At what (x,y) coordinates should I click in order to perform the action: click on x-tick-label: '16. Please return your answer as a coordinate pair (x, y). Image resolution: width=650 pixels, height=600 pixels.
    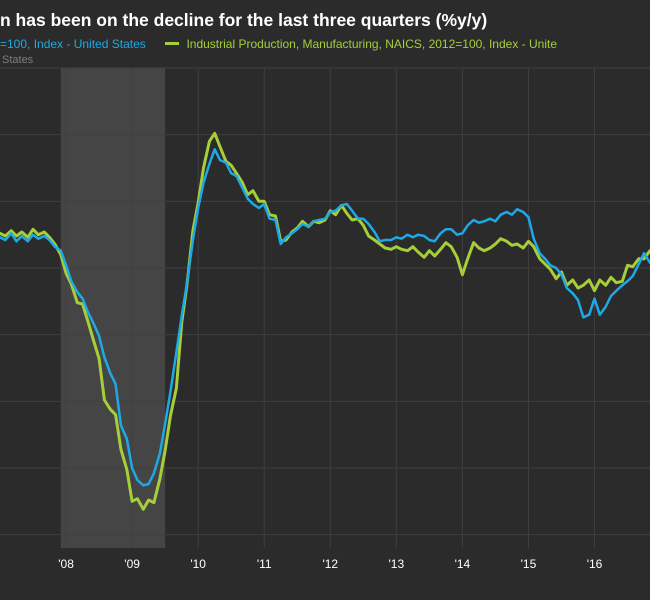
    Looking at the image, I should click on (595, 564).